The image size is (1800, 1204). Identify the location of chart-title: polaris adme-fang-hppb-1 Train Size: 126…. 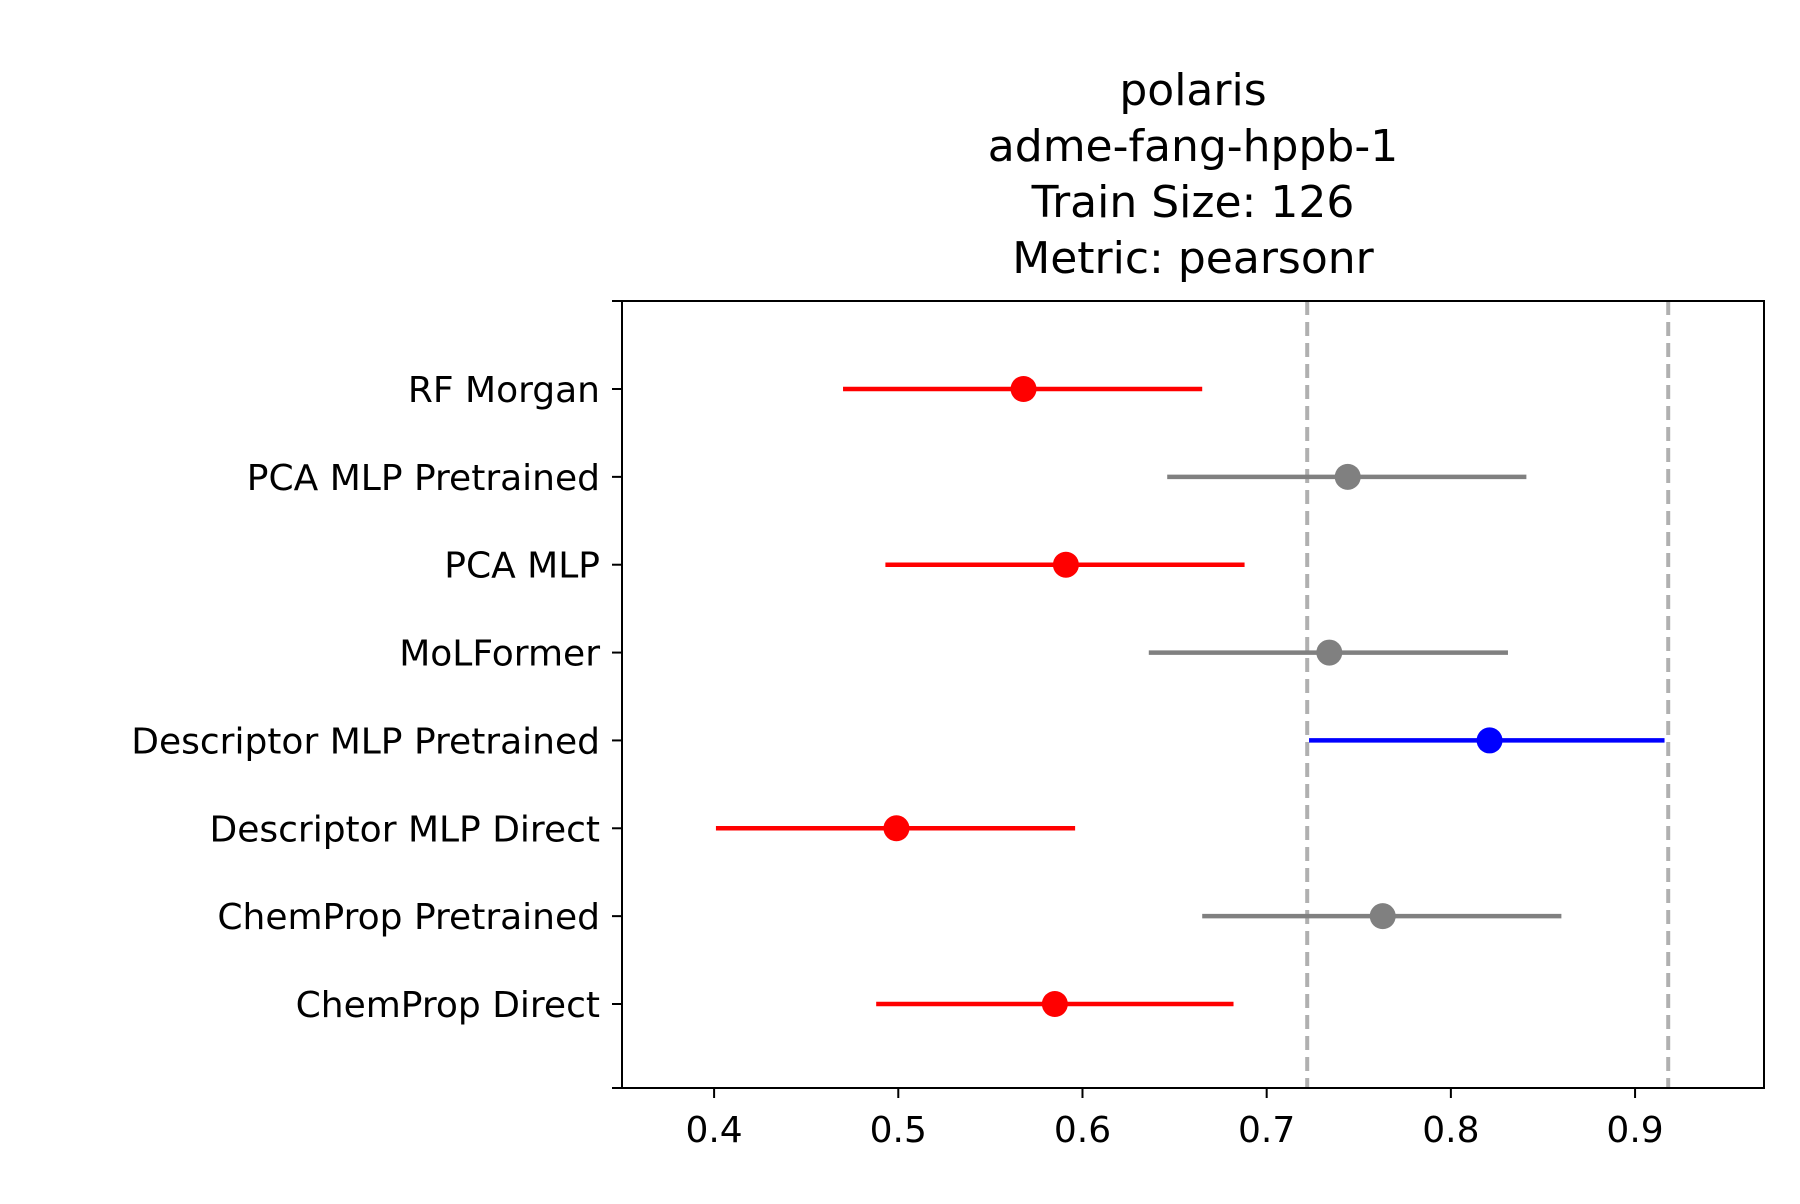
(1193, 174).